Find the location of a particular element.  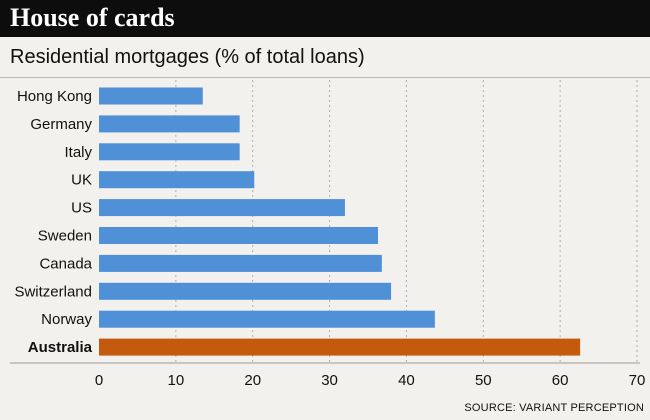

header-divider is located at coordinates (325, 77).